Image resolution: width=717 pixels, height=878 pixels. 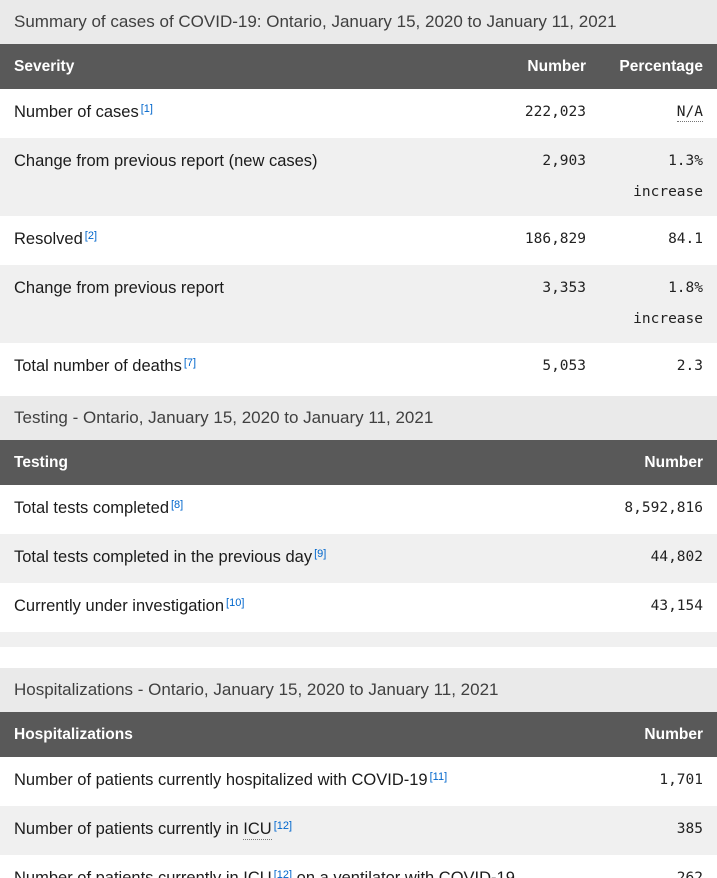 What do you see at coordinates (685, 161) in the screenshot?
I see `percentage-value: 1.3%` at bounding box center [685, 161].